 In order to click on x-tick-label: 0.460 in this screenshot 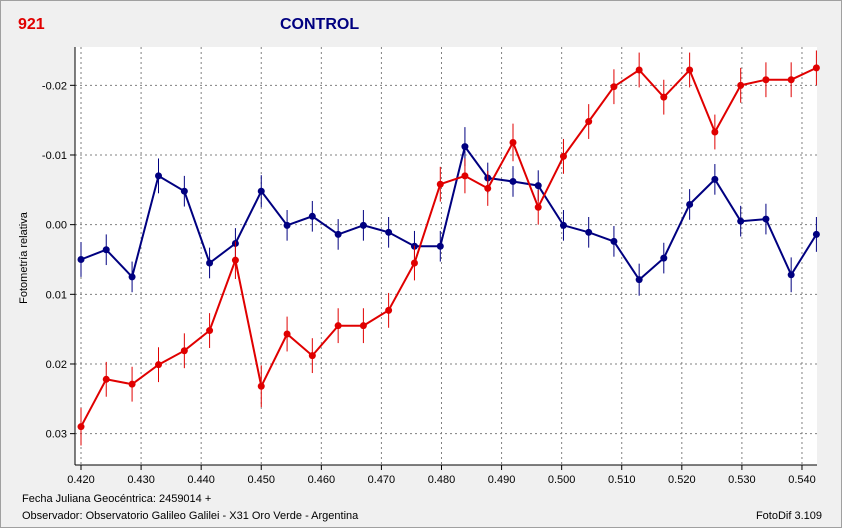, I will do `click(322, 480)`.